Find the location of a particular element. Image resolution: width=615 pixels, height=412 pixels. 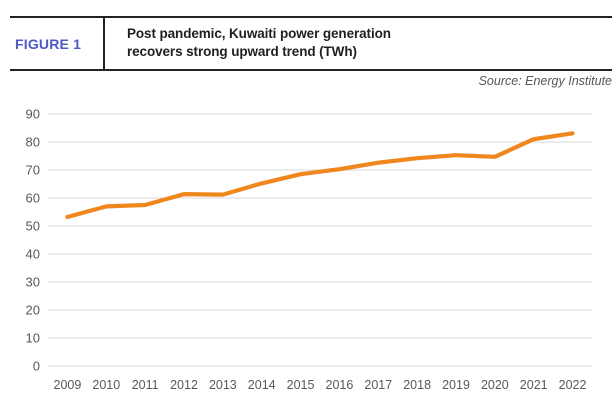

x-tick-label: 2020 is located at coordinates (495, 385).